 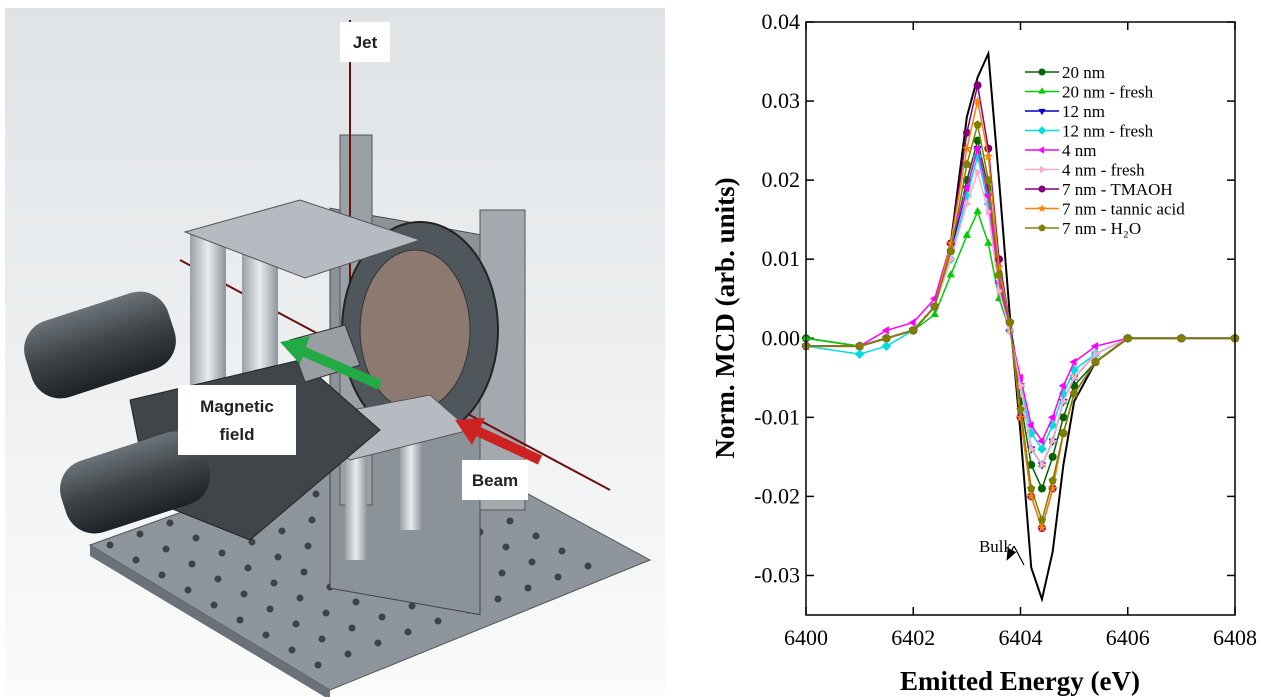 I want to click on beam-arrowhead, so click(x=470, y=431).